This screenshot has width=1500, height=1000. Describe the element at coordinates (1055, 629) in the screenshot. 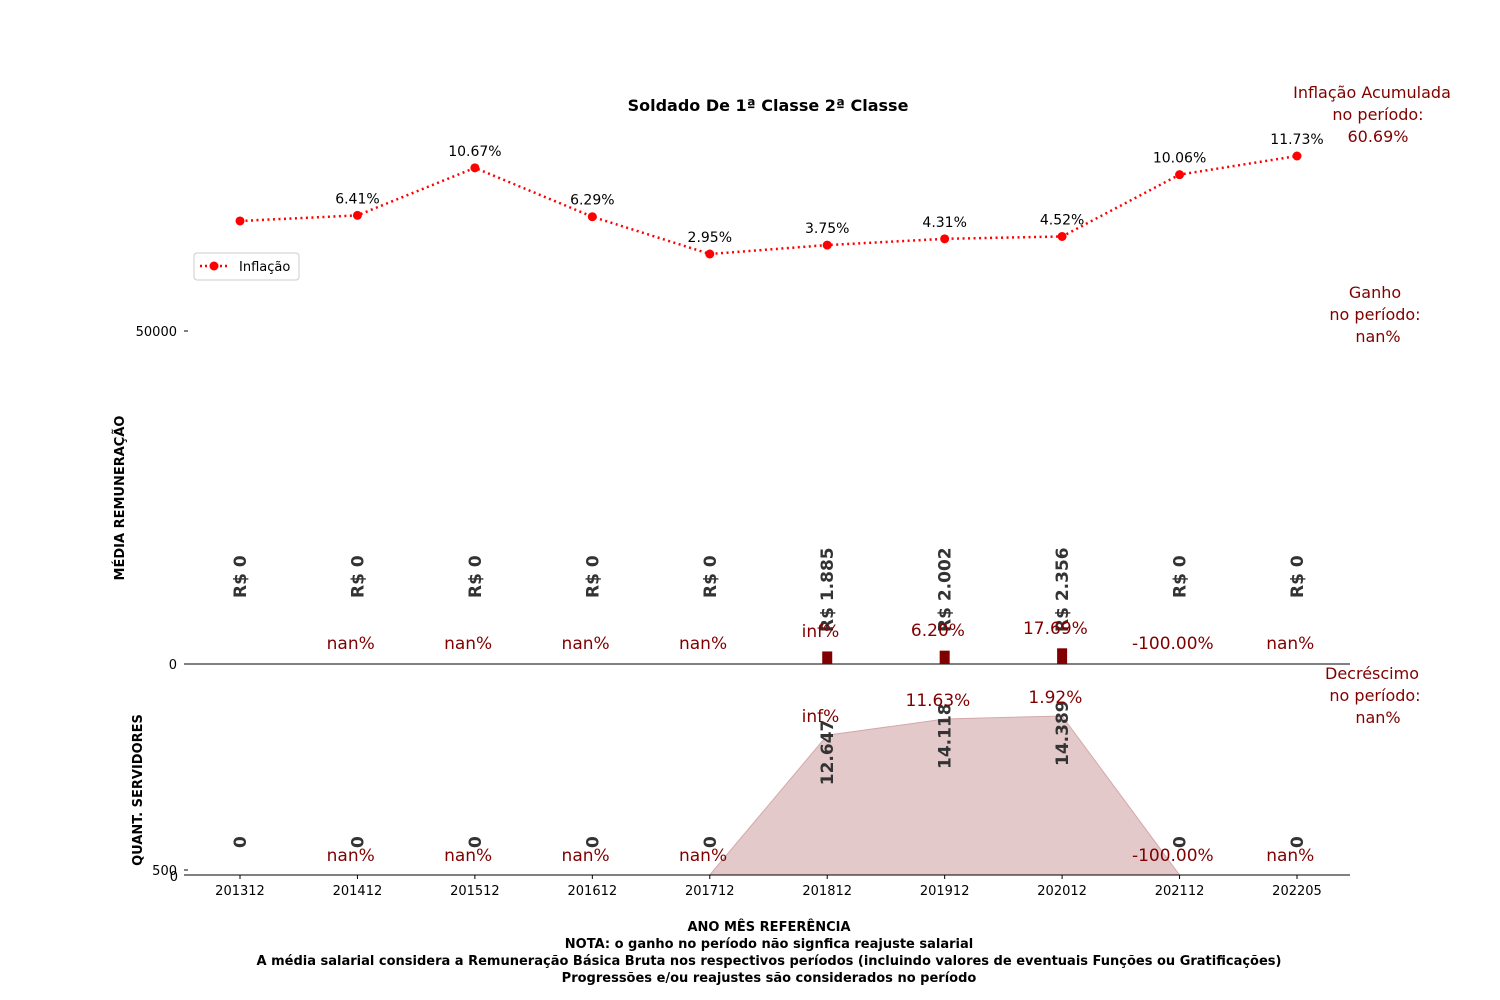

I see `remuneration-pct-change: 17.69%` at that location.